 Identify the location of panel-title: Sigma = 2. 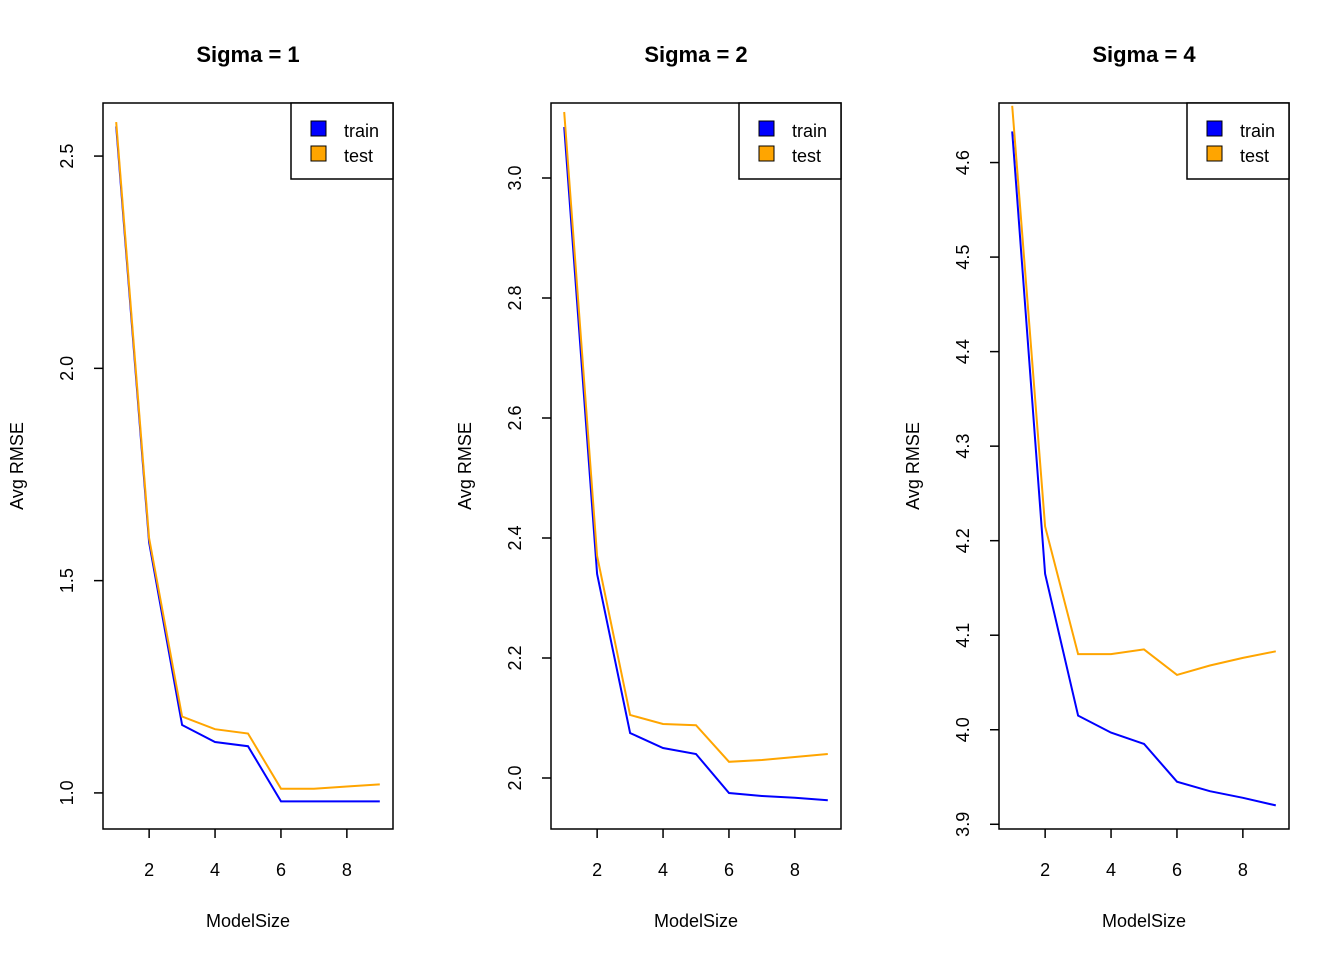
(695, 54).